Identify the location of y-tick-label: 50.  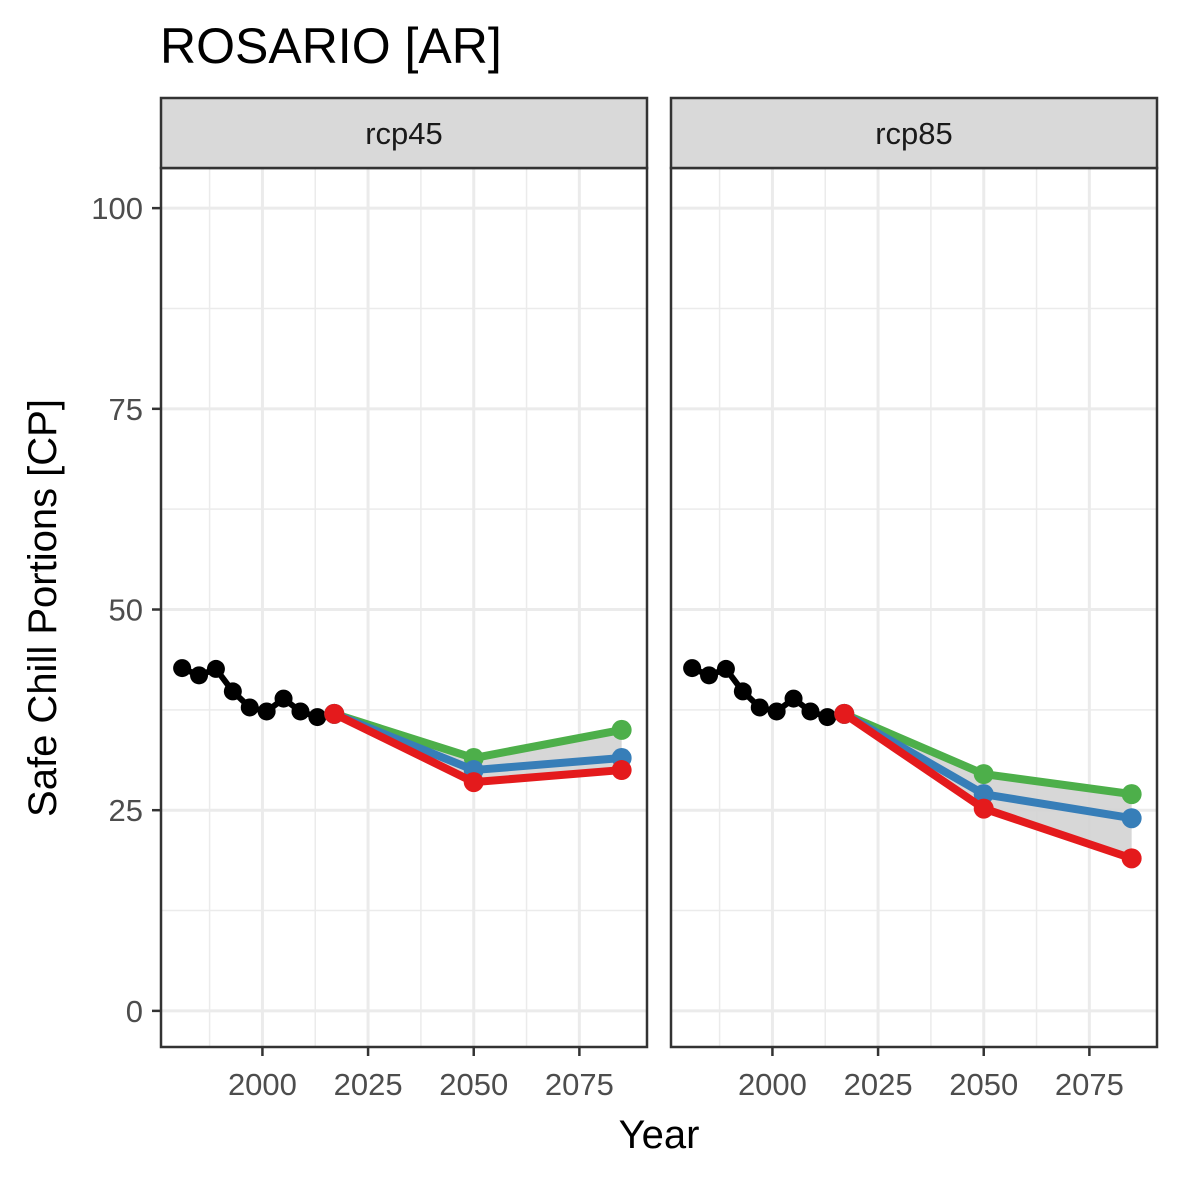
(126, 610).